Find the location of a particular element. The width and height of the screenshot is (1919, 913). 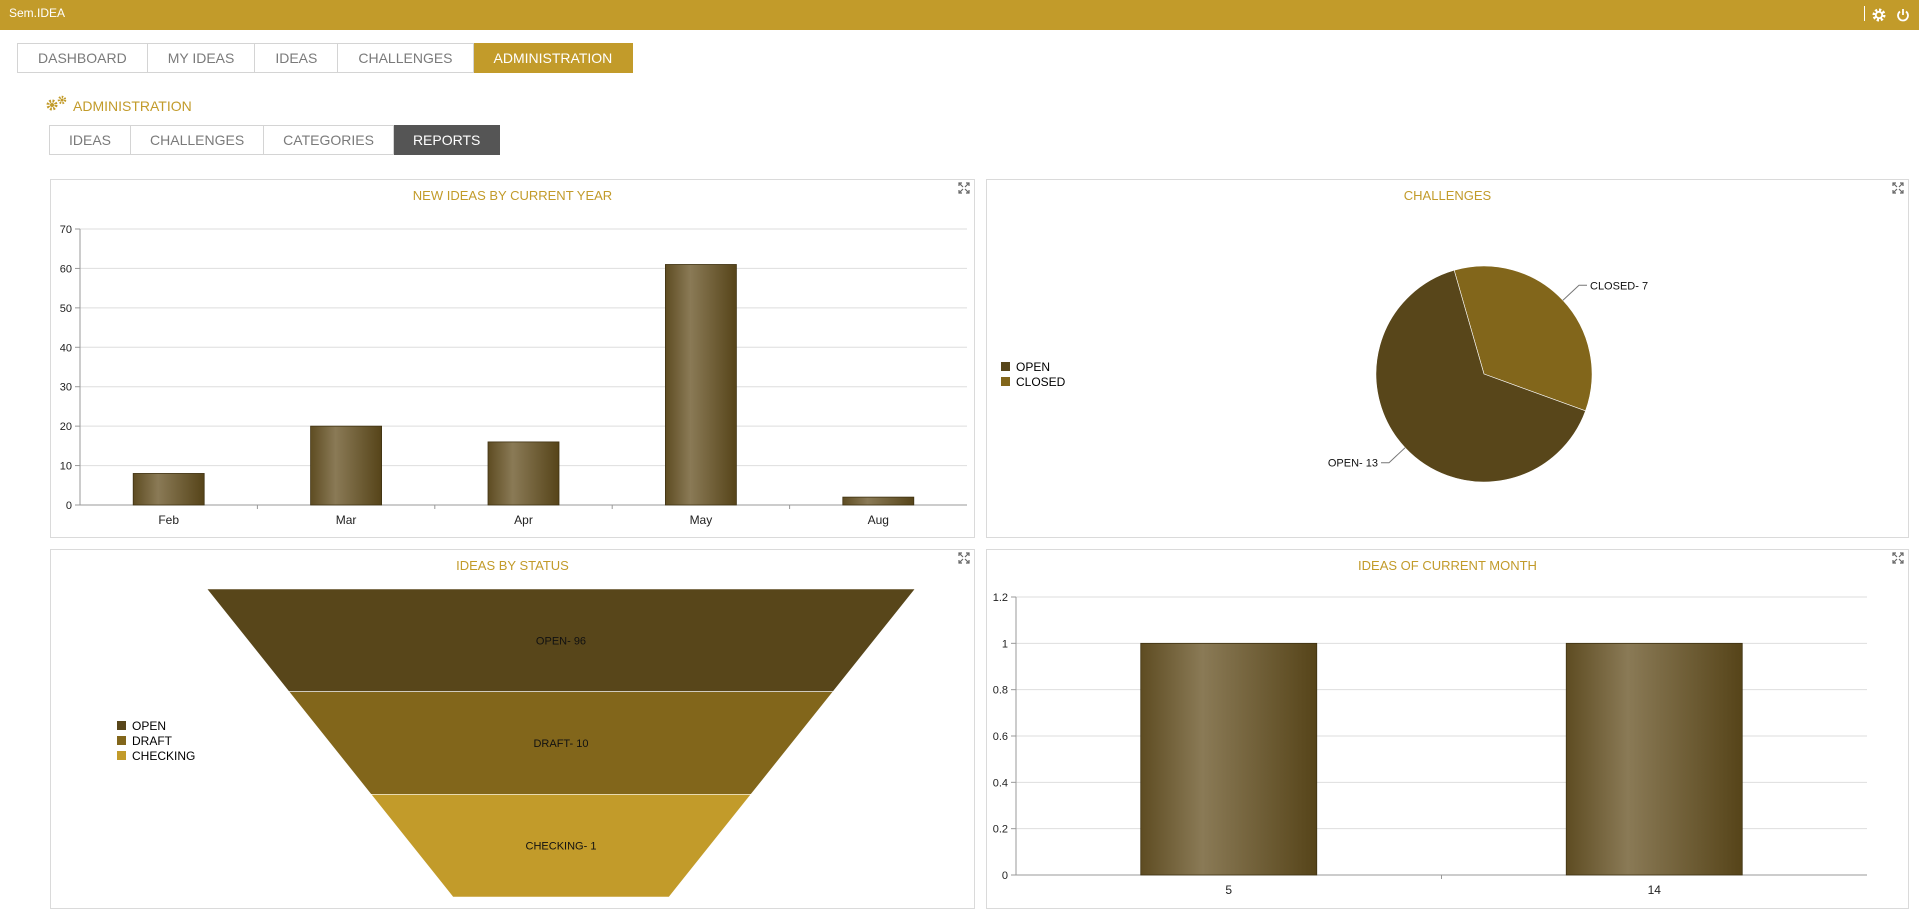

section-title: ADMINISTRATION is located at coordinates (132, 105).